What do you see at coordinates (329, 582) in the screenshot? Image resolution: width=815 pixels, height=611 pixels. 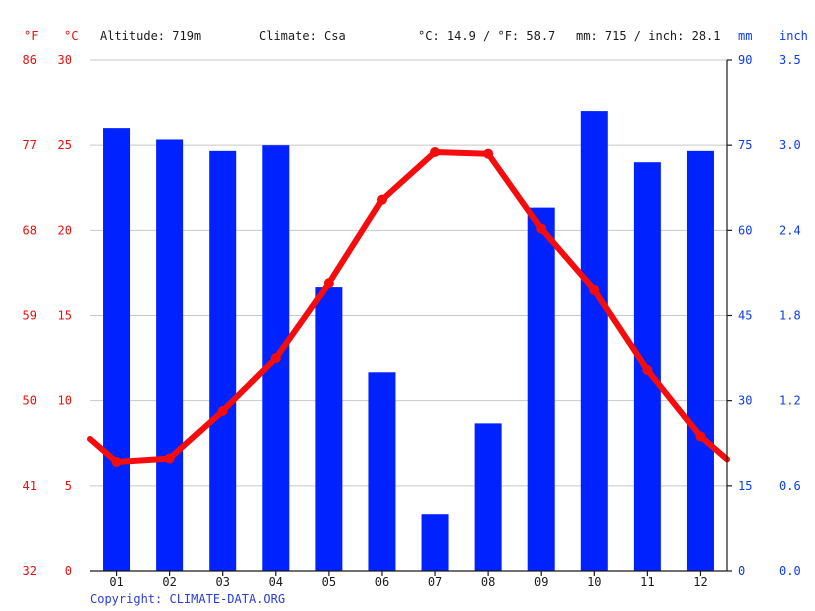 I see `month-tick-label: 05` at bounding box center [329, 582].